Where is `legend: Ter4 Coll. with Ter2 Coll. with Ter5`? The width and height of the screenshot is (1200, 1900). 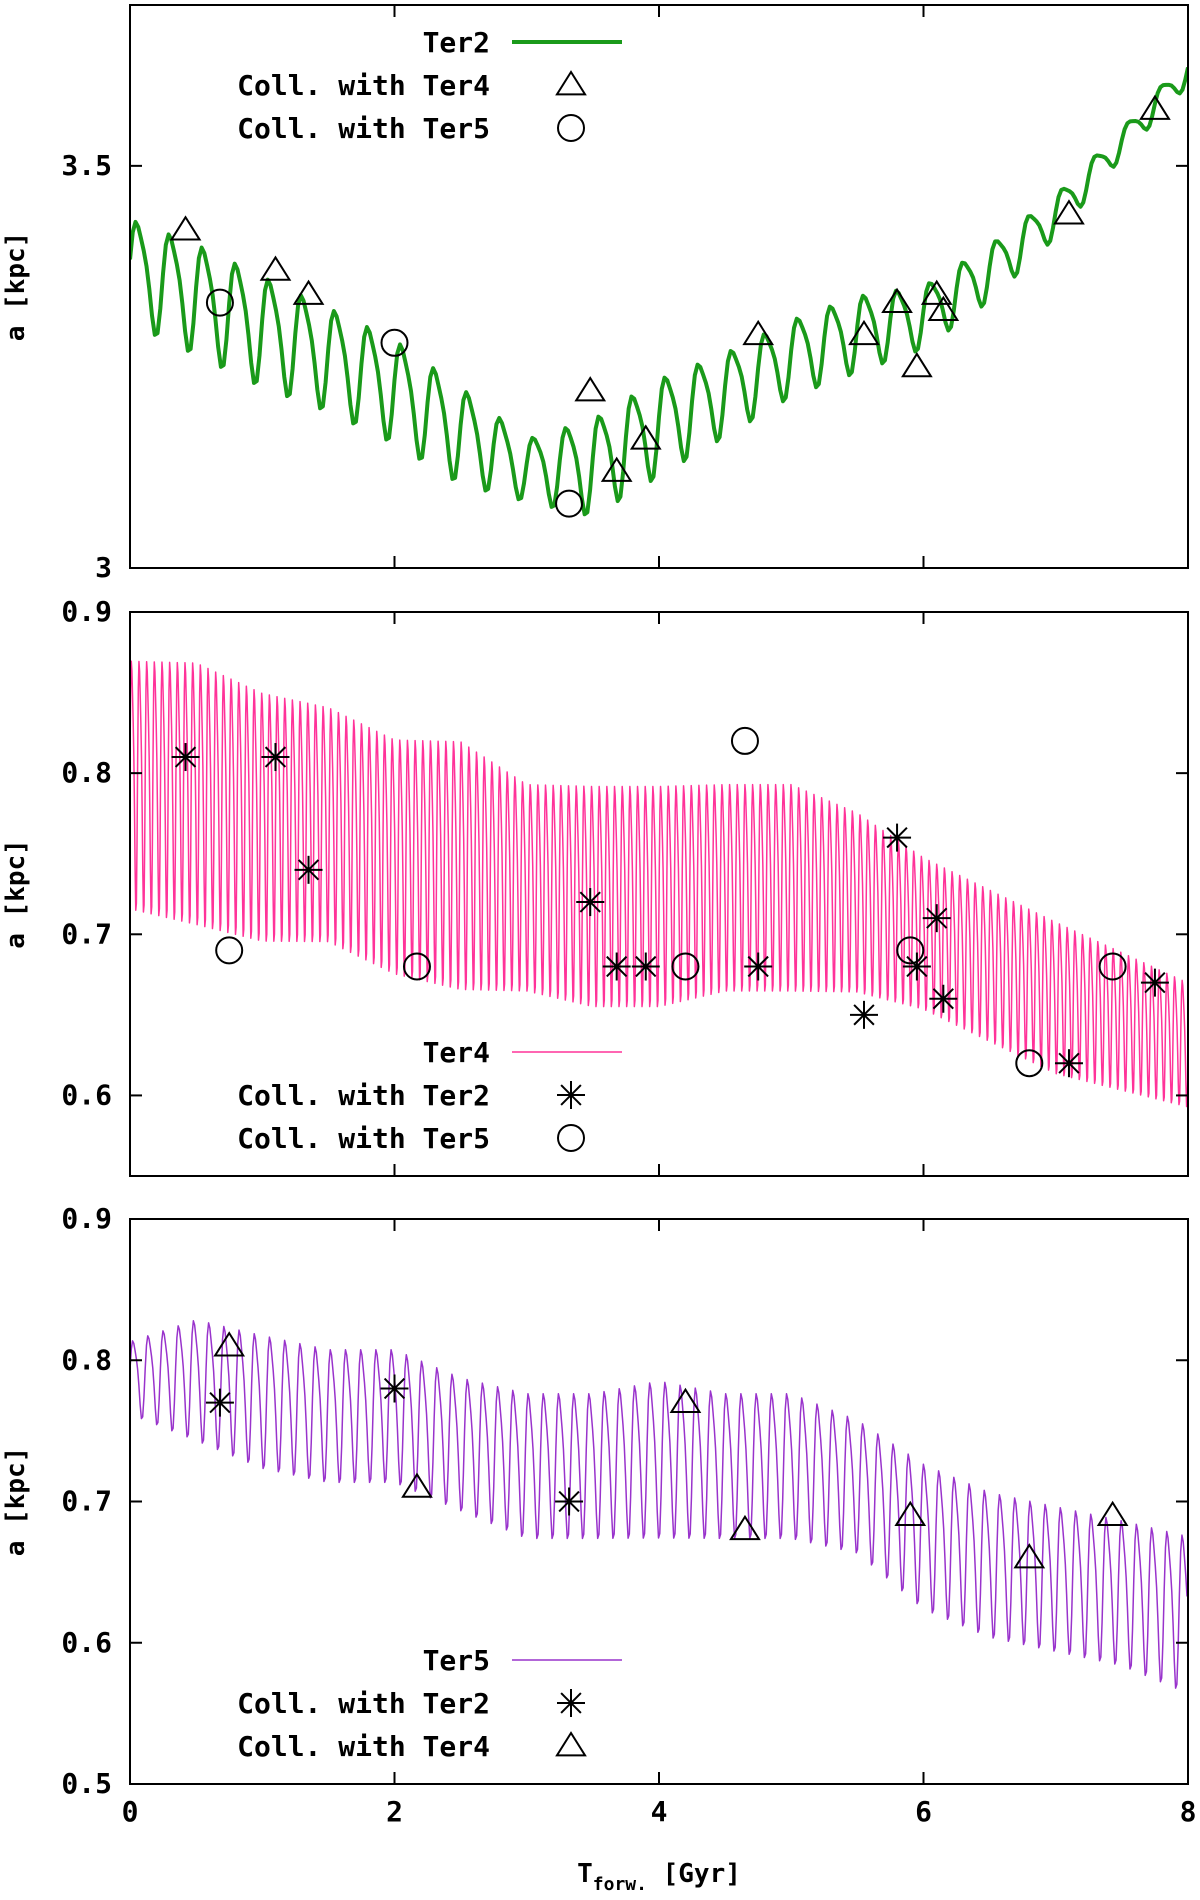 legend: Ter4 Coll. with Ter2 Coll. with Ter5 is located at coordinates (429, 1095).